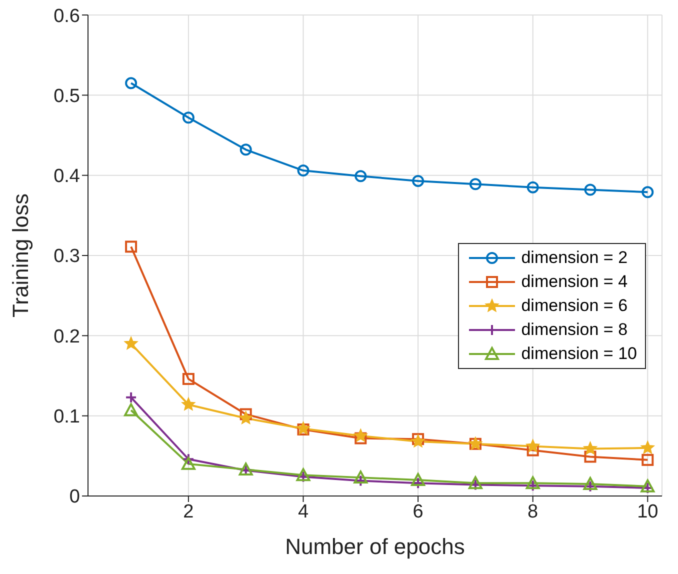  What do you see at coordinates (188, 511) in the screenshot?
I see `x-tick-label: 2` at bounding box center [188, 511].